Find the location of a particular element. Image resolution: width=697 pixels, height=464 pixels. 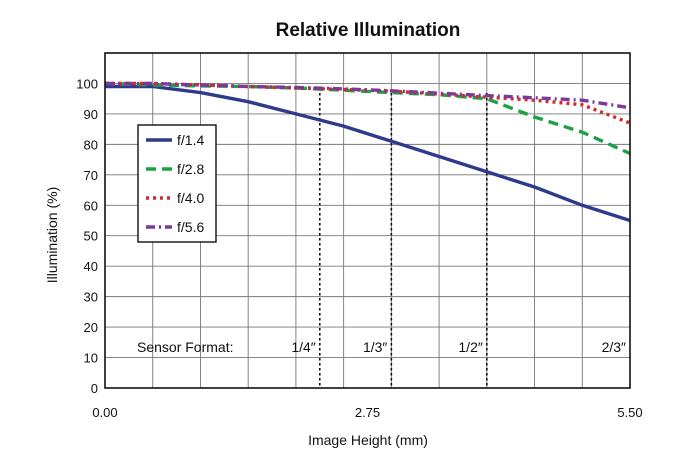

sensor-format-marker-label: 1/4″ is located at coordinates (303, 347).